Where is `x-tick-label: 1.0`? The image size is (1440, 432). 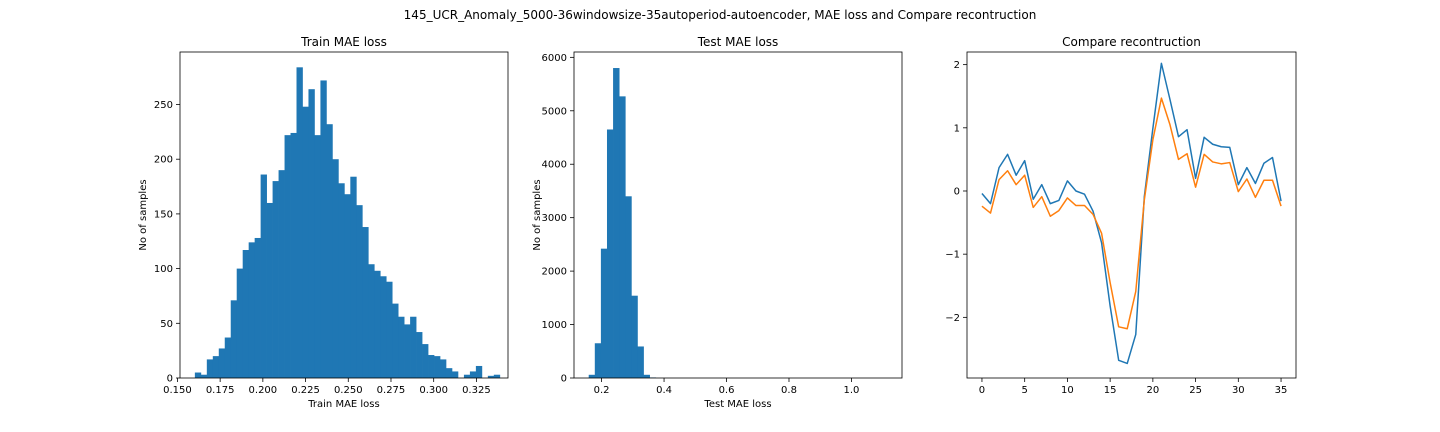 x-tick-label: 1.0 is located at coordinates (852, 390).